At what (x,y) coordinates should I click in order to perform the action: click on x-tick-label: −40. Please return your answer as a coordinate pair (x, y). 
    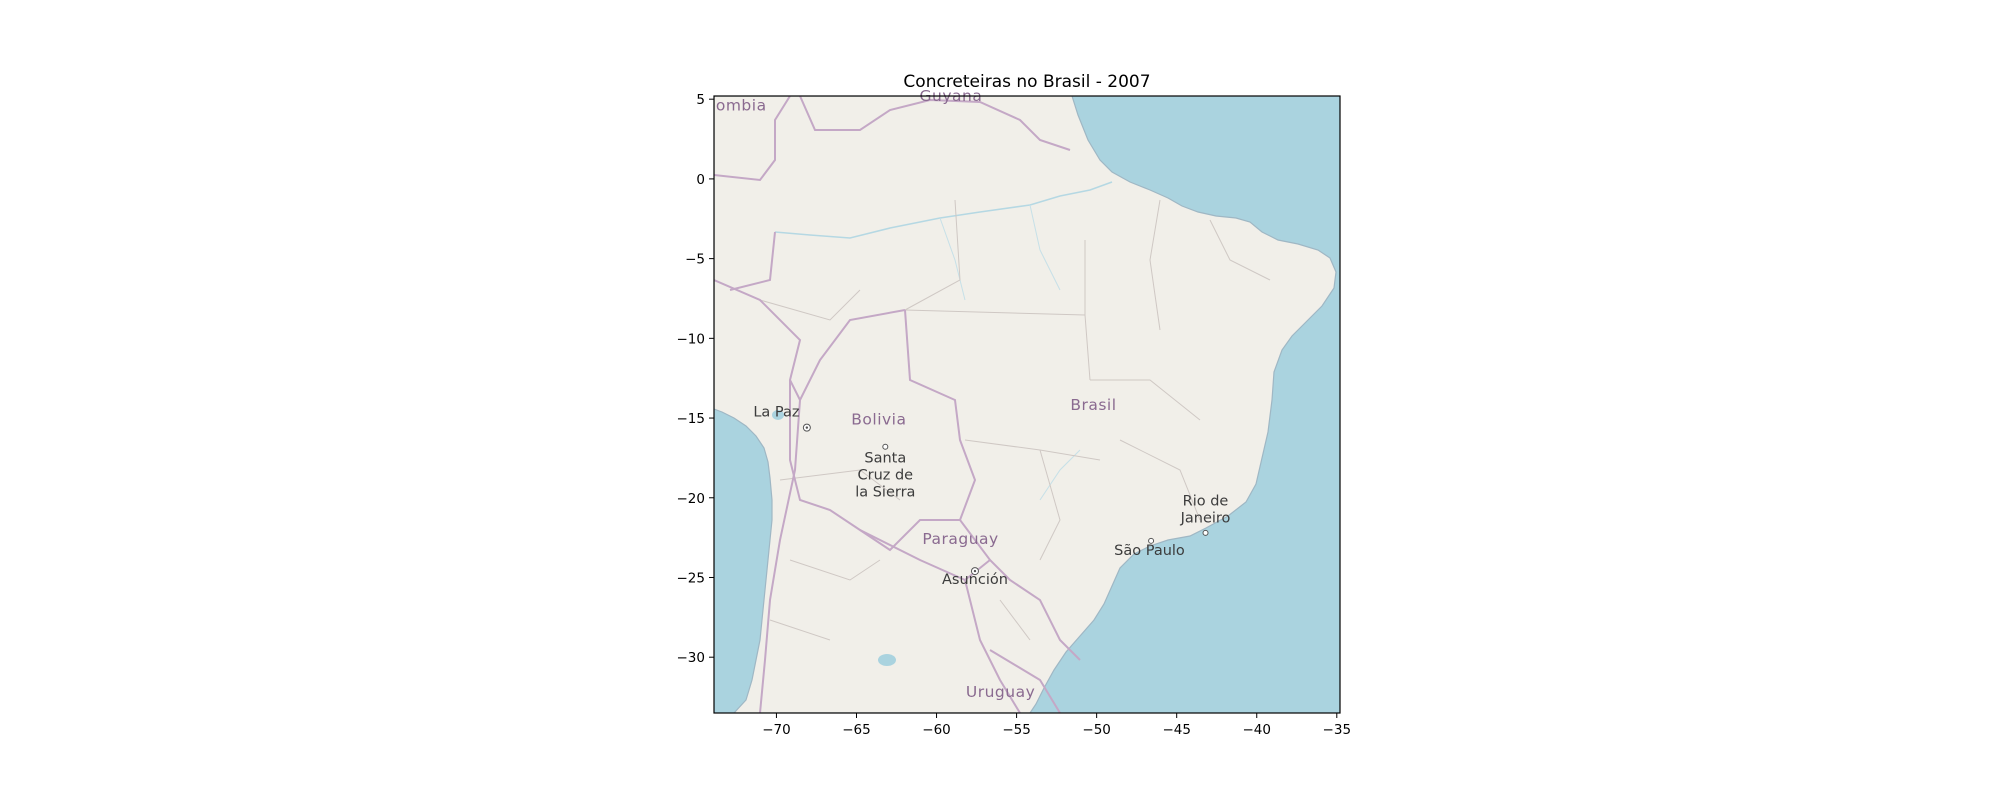
    Looking at the image, I should click on (1256, 730).